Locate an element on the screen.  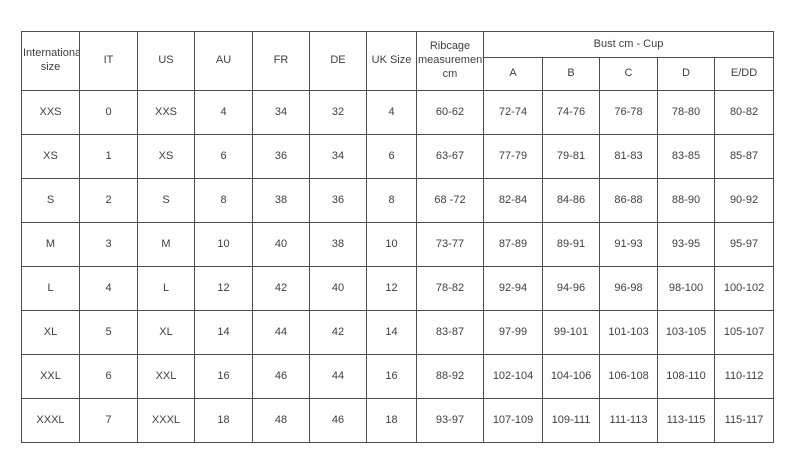
cell-cup-b: 89-91 is located at coordinates (571, 244).